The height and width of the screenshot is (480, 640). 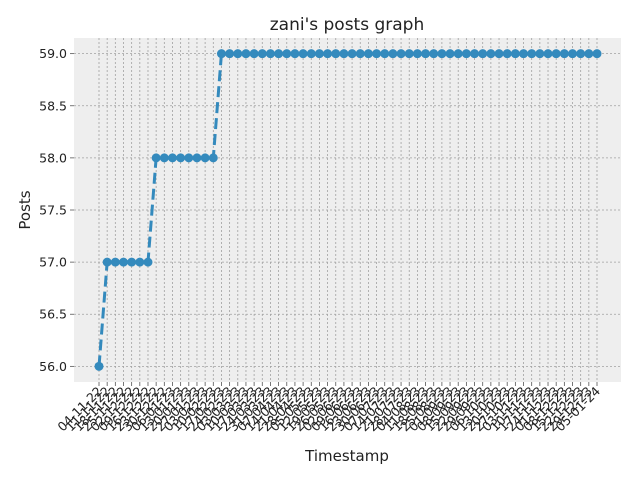 What do you see at coordinates (347, 25) in the screenshot?
I see `chart-title: zani's posts graph` at bounding box center [347, 25].